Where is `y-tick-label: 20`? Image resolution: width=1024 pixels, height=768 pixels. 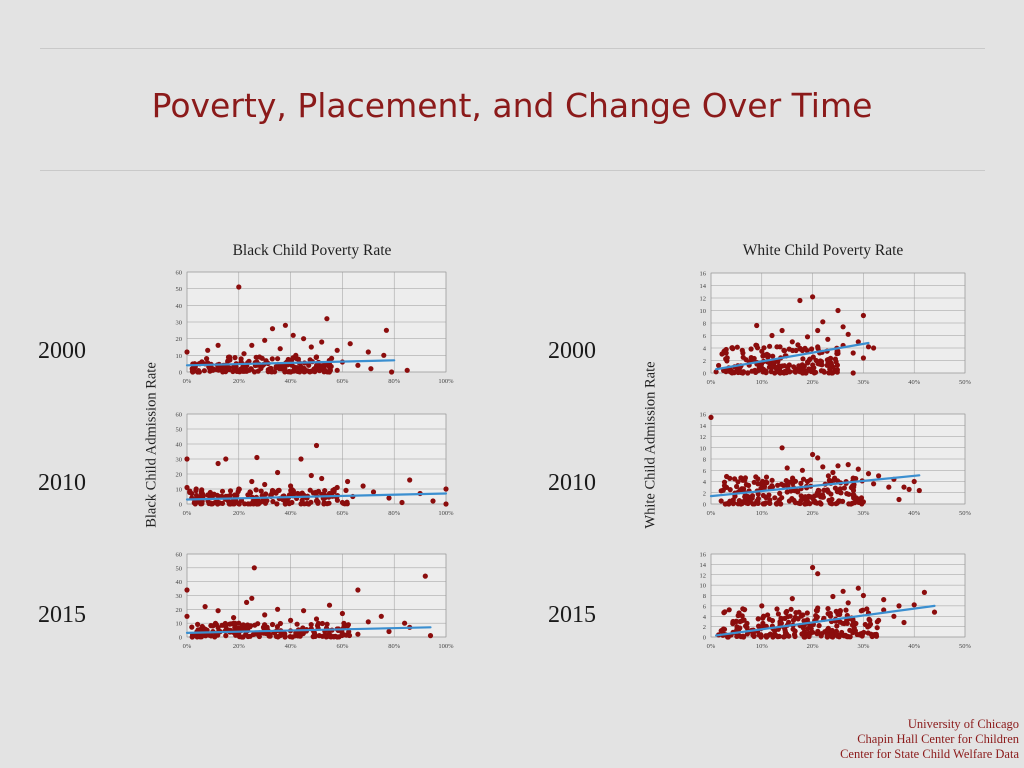
y-tick-label: 20 is located at coordinates (179, 339).